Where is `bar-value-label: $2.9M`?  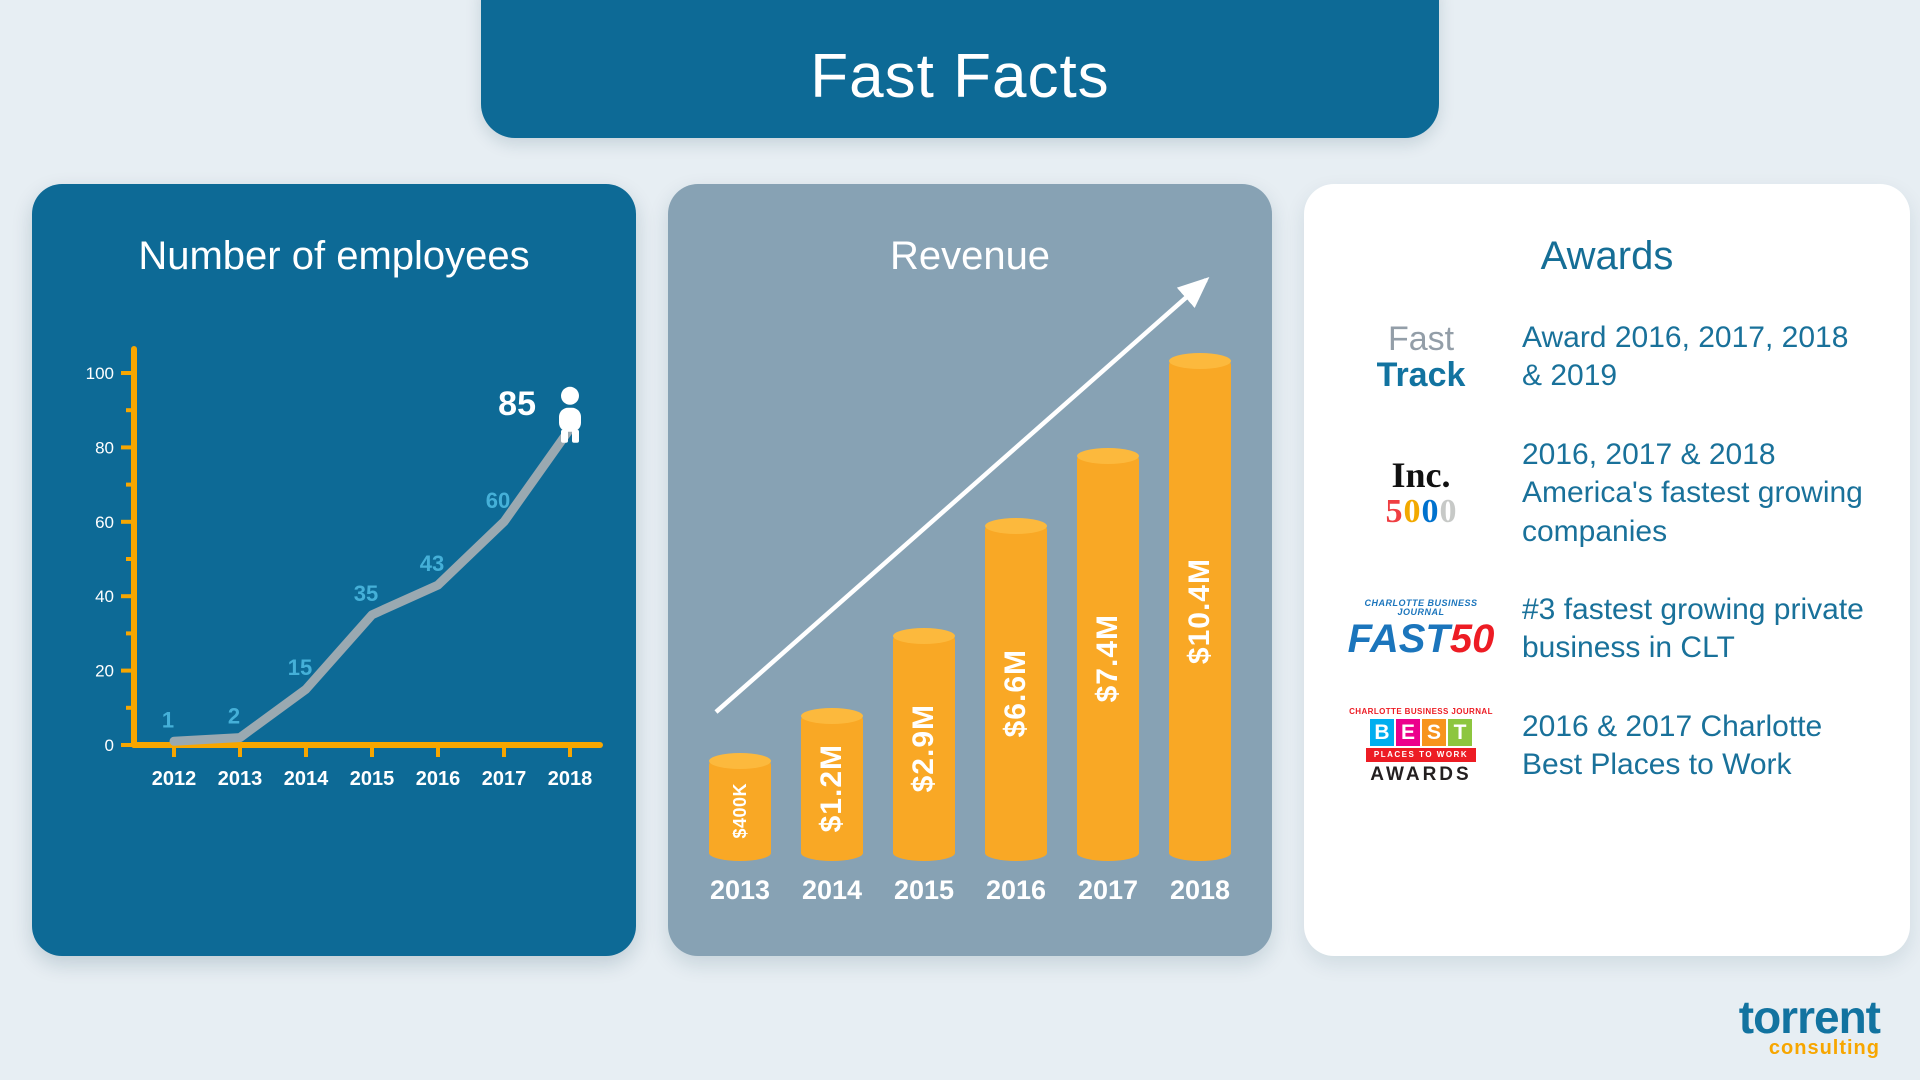 bar-value-label: $2.9M is located at coordinates (923, 748).